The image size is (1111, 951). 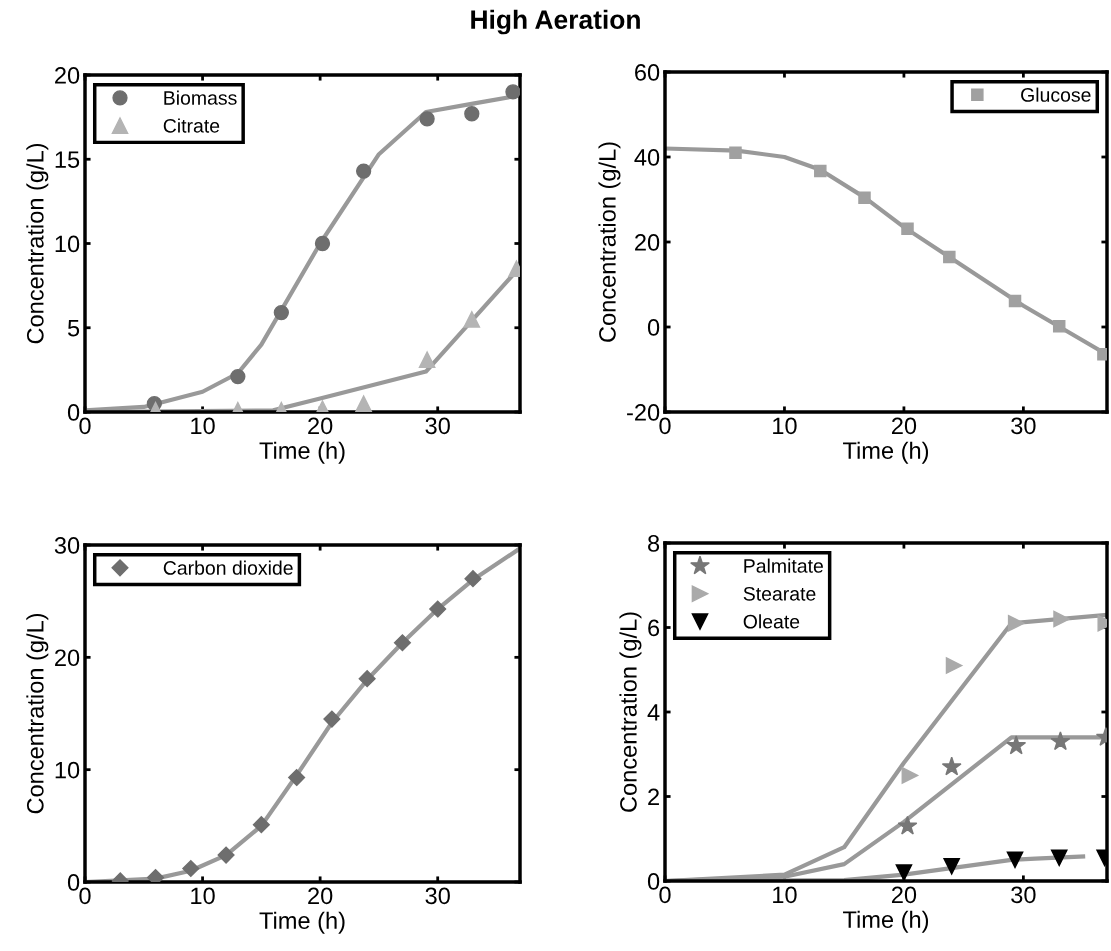 What do you see at coordinates (643, 412) in the screenshot?
I see `y-tick-label: -20` at bounding box center [643, 412].